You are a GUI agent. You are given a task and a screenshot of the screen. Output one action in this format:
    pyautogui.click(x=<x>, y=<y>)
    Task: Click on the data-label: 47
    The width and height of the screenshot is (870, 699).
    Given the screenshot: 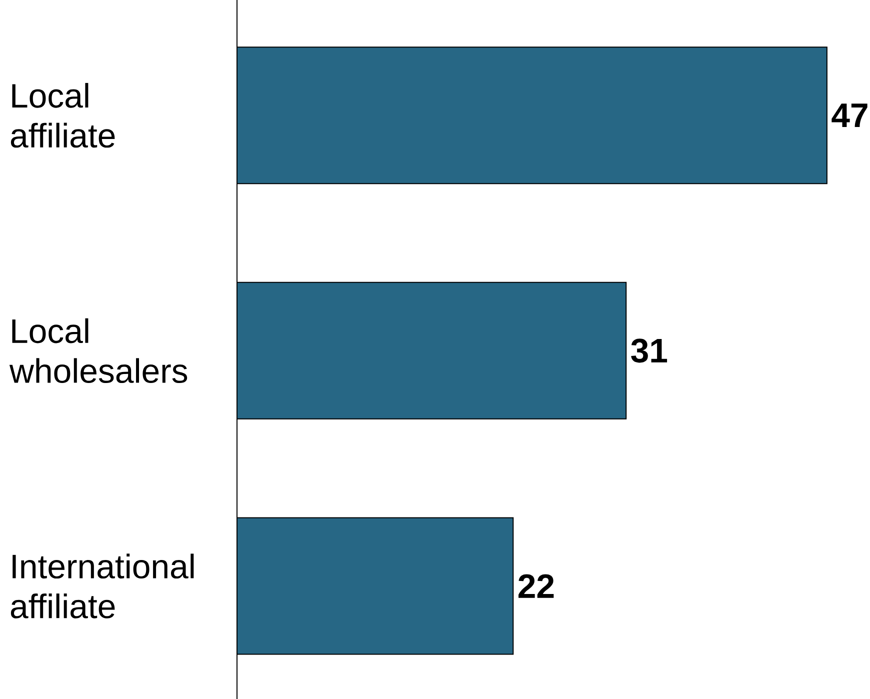 What is the action you would take?
    pyautogui.click(x=850, y=115)
    